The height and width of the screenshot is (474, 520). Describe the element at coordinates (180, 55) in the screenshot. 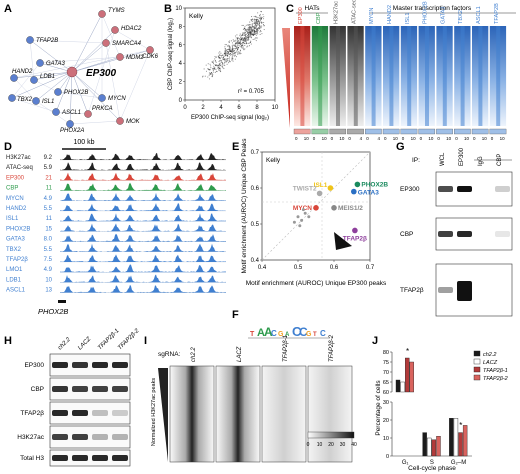

I see `scatter-b-yticks: 0 2 4 6 8 10` at that location.